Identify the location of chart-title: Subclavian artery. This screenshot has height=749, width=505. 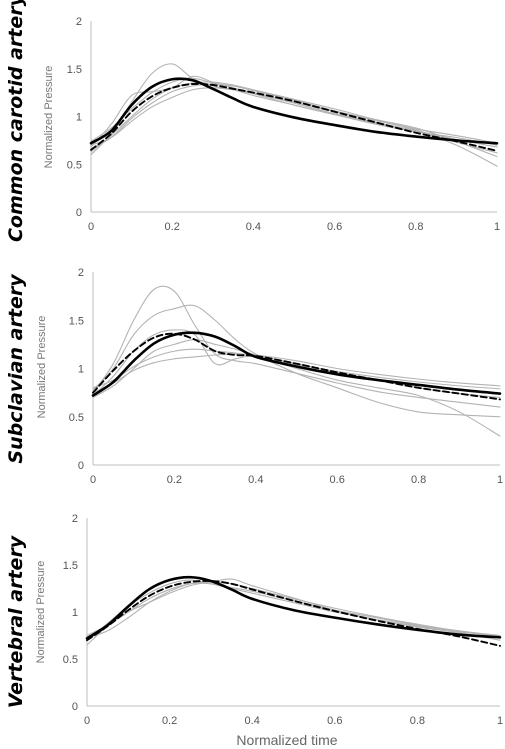
(16, 368).